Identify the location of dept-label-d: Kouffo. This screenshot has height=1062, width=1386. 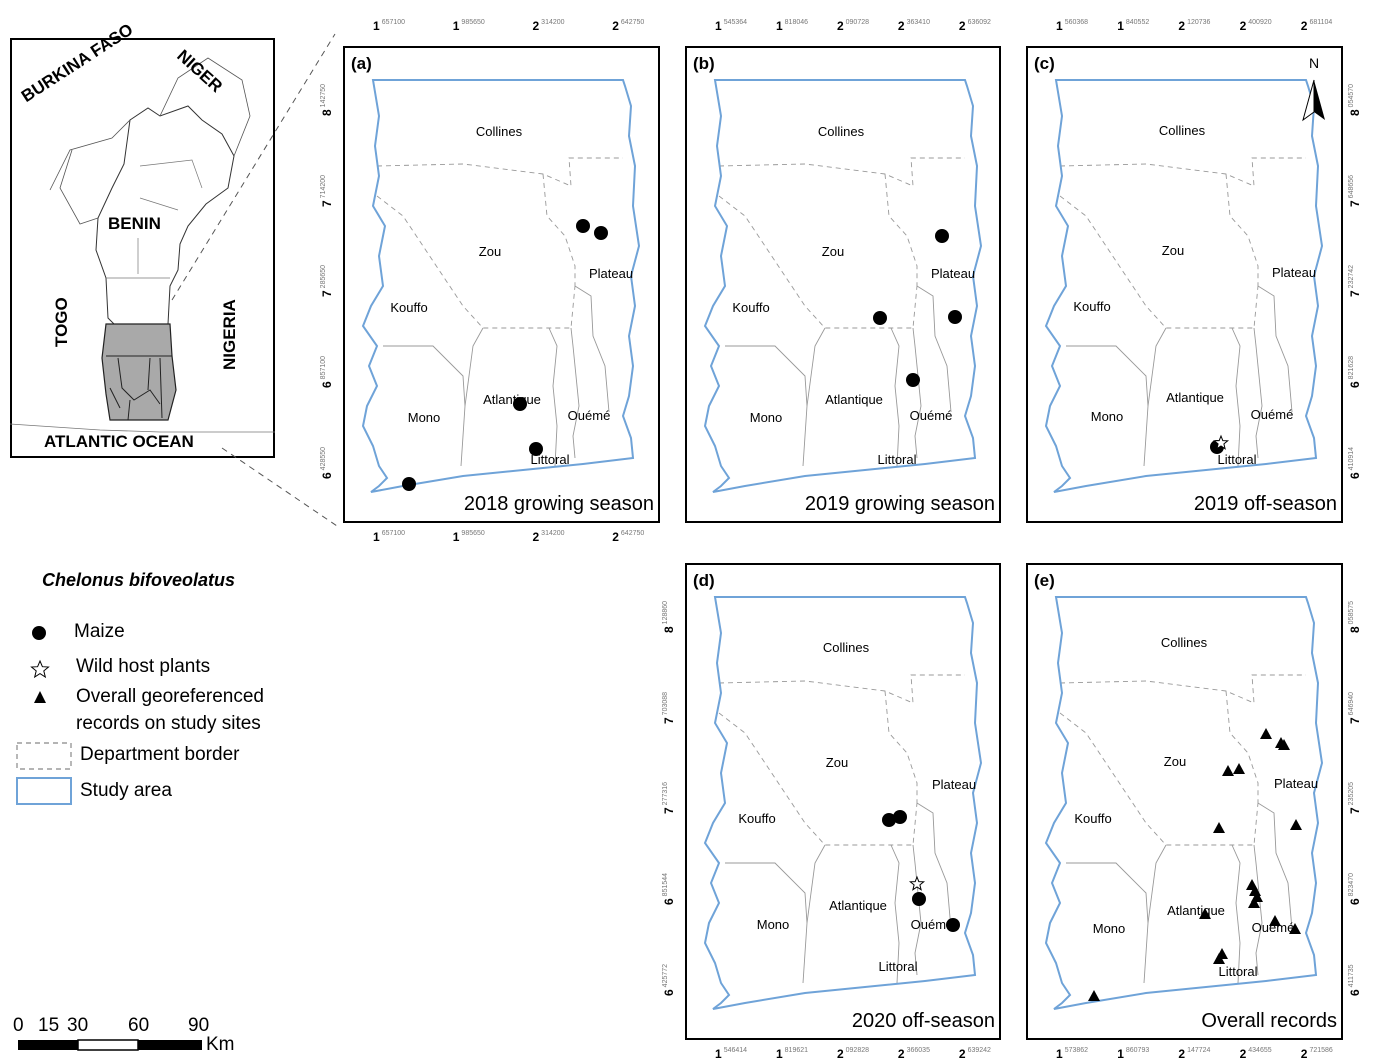
(757, 818).